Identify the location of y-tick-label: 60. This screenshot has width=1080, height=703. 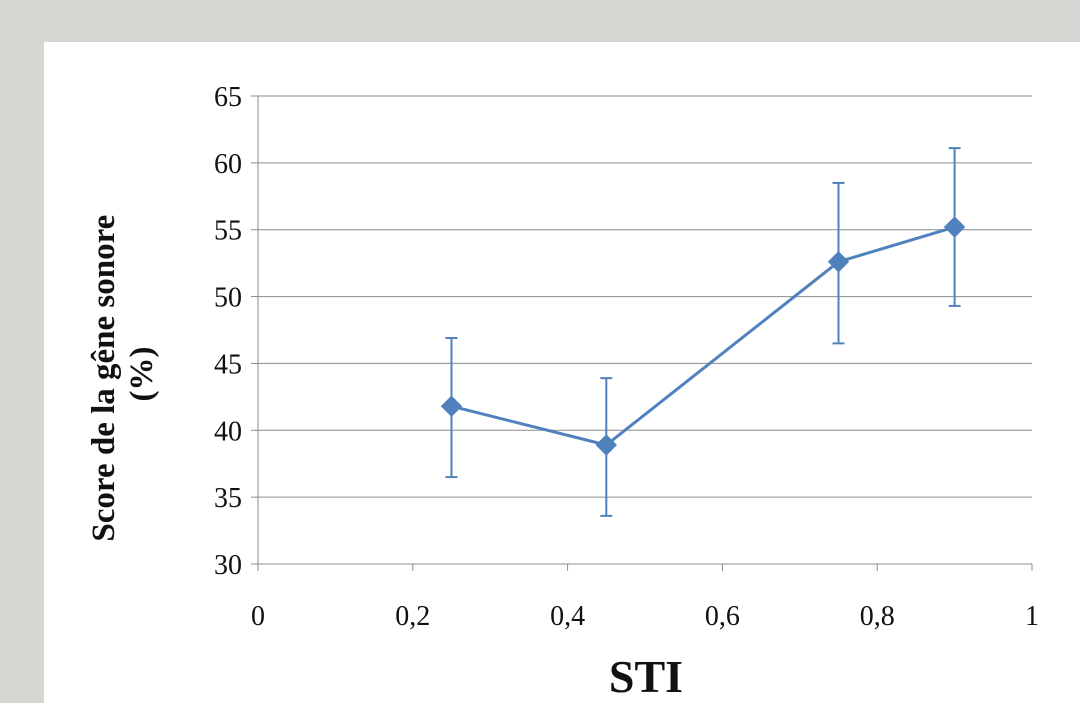
(228, 164).